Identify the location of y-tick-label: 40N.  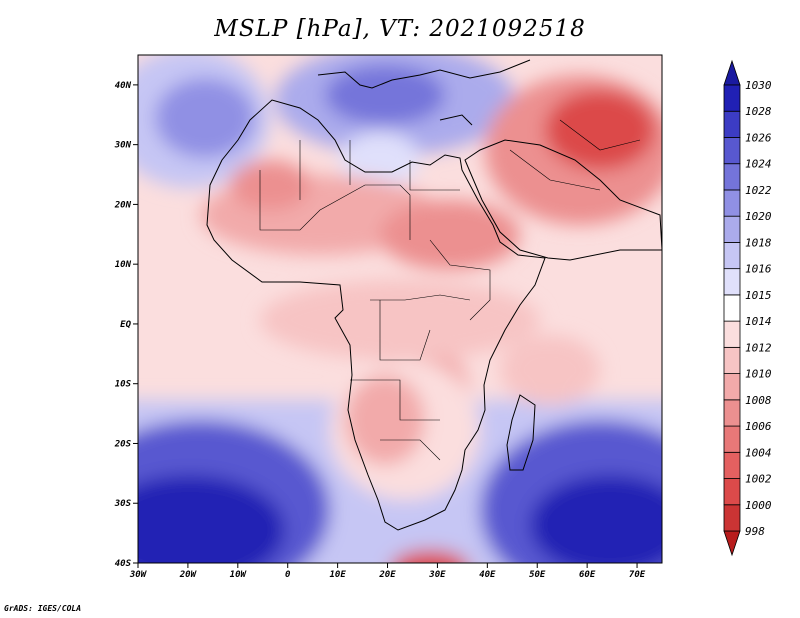
(123, 86).